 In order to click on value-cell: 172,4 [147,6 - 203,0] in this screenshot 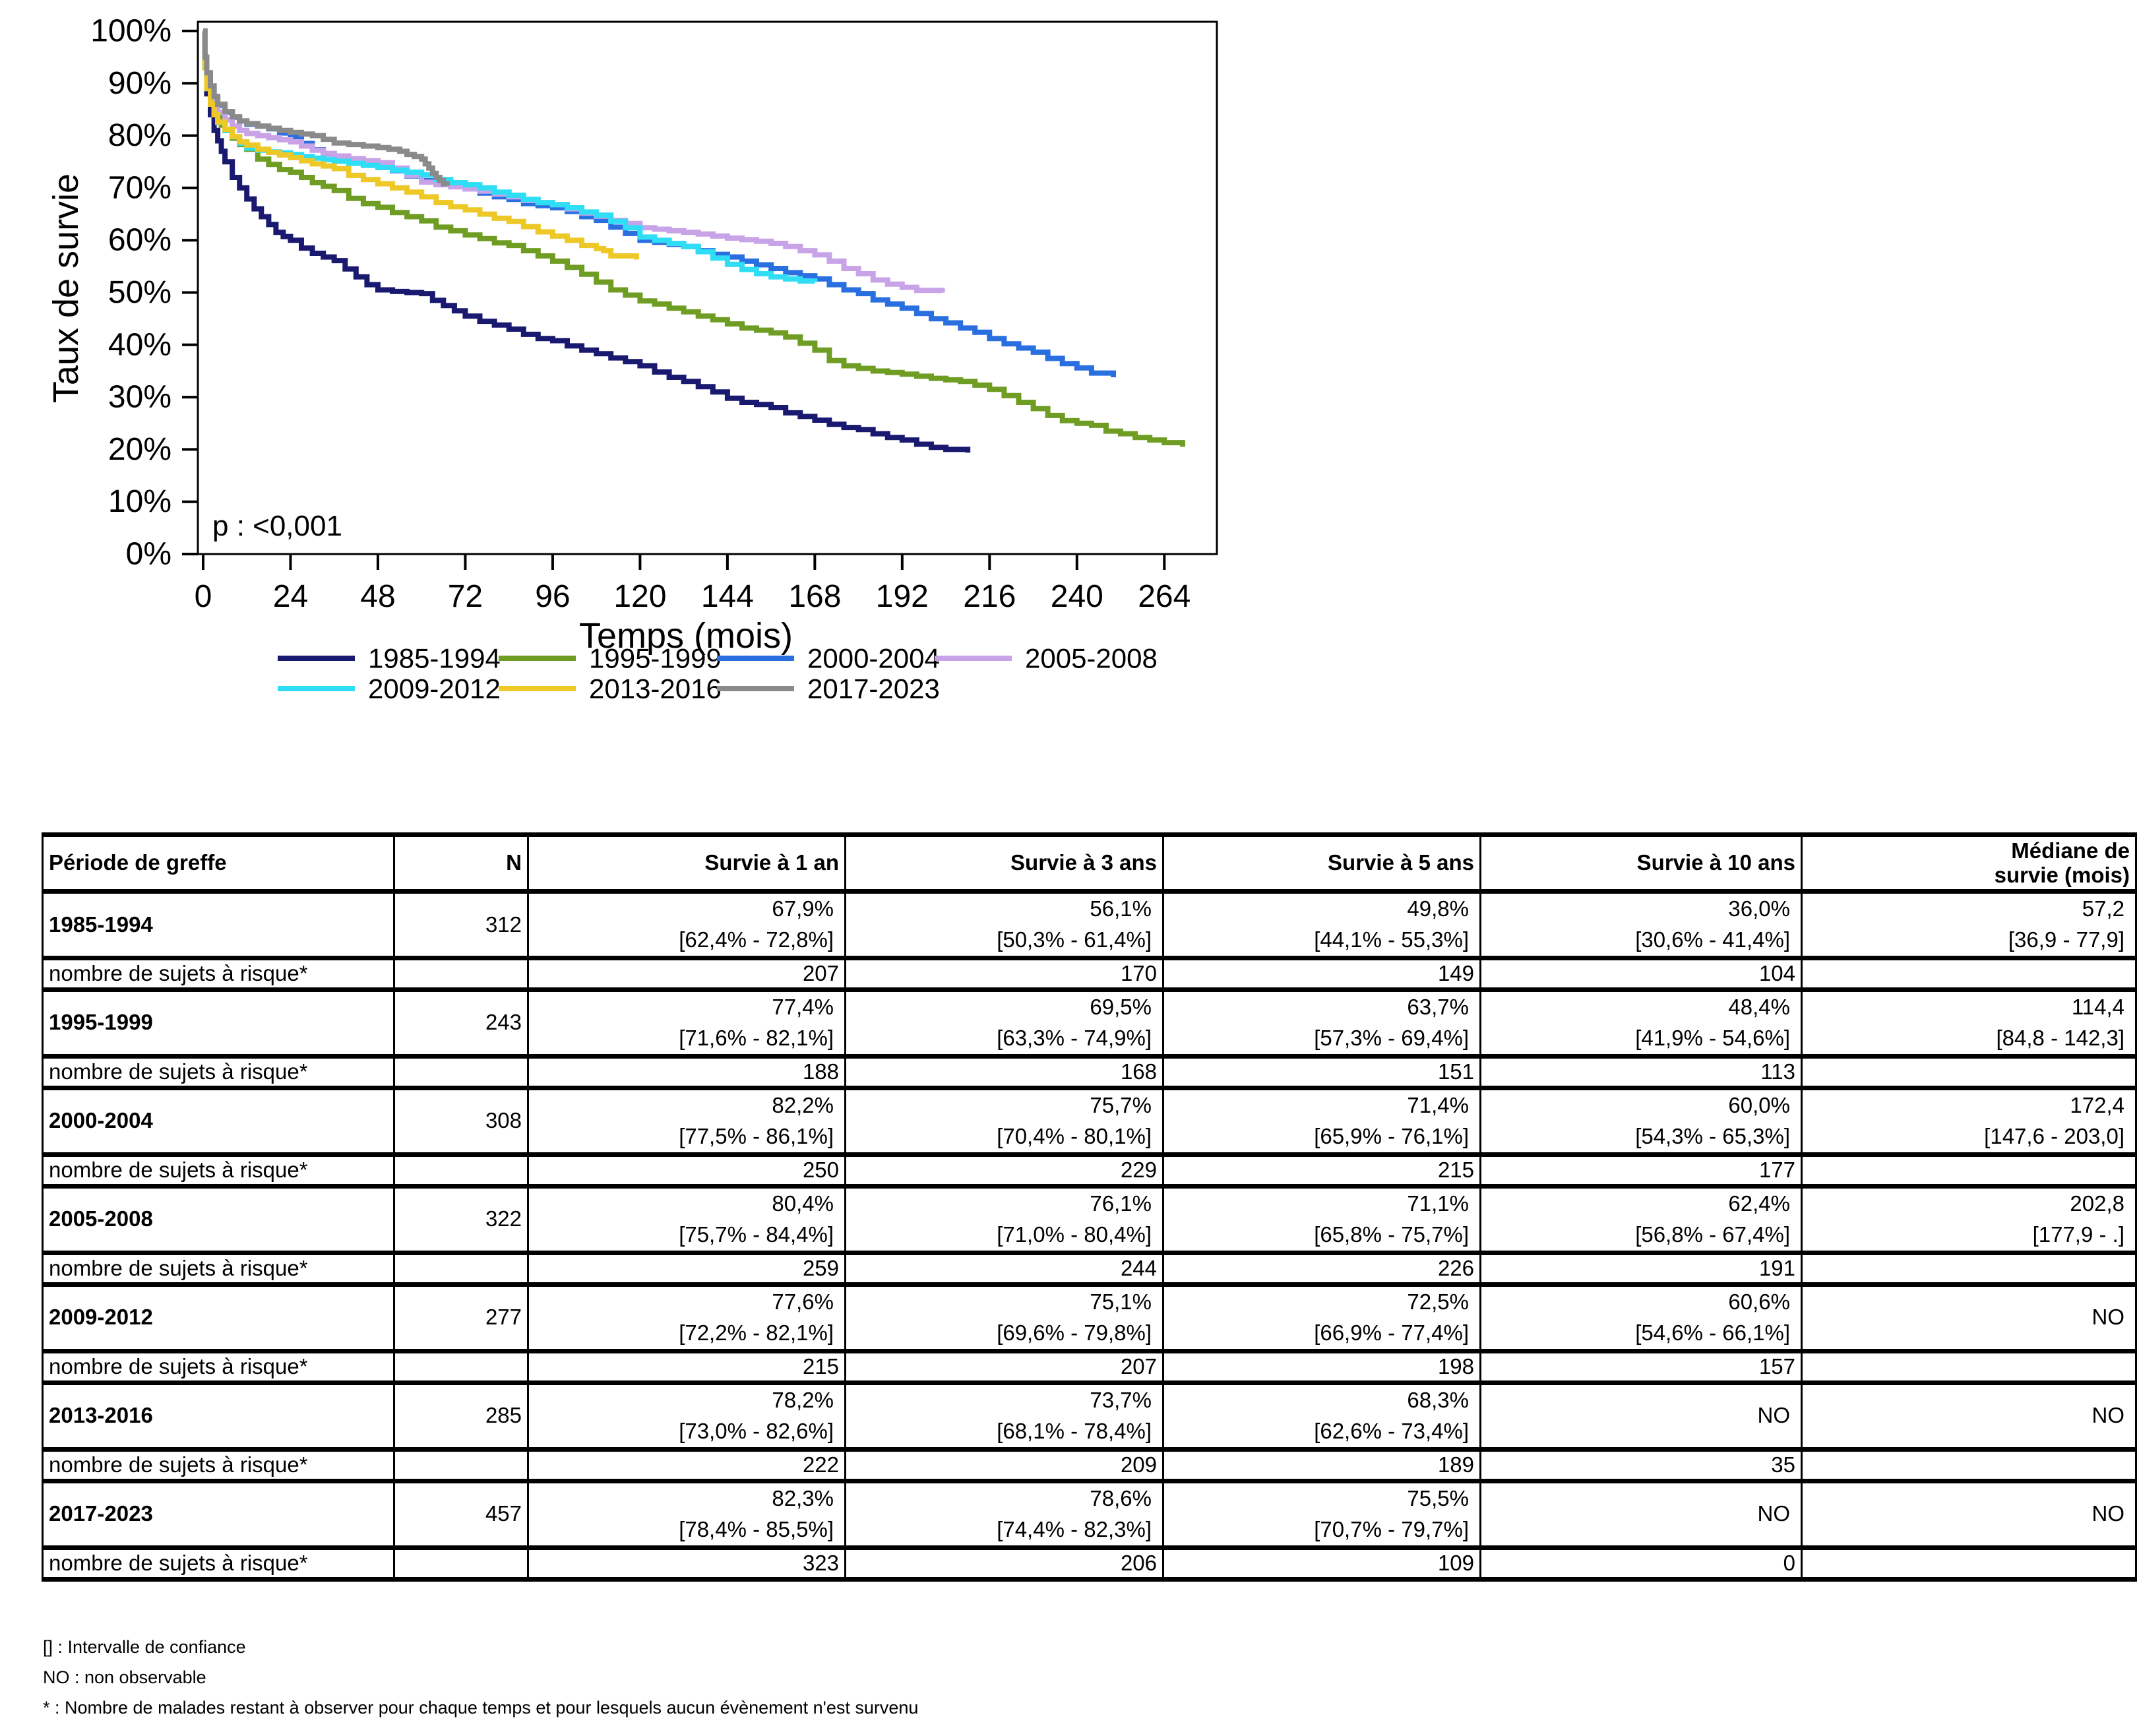, I will do `click(1969, 1121)`.